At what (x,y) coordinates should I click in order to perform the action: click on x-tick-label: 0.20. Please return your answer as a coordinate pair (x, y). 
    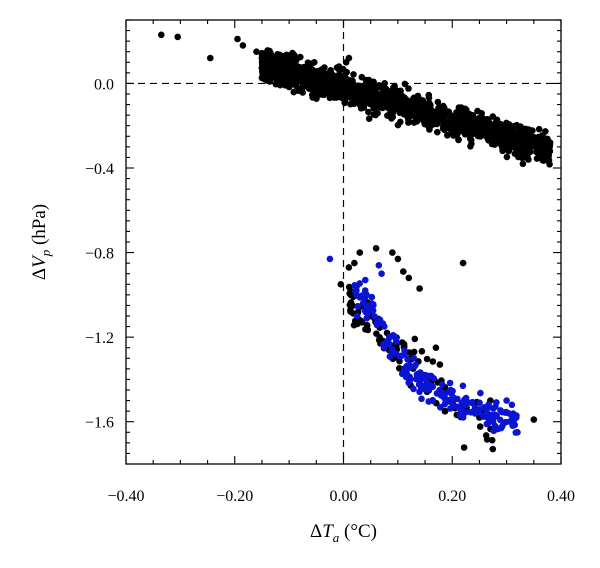
    Looking at the image, I should click on (452, 496).